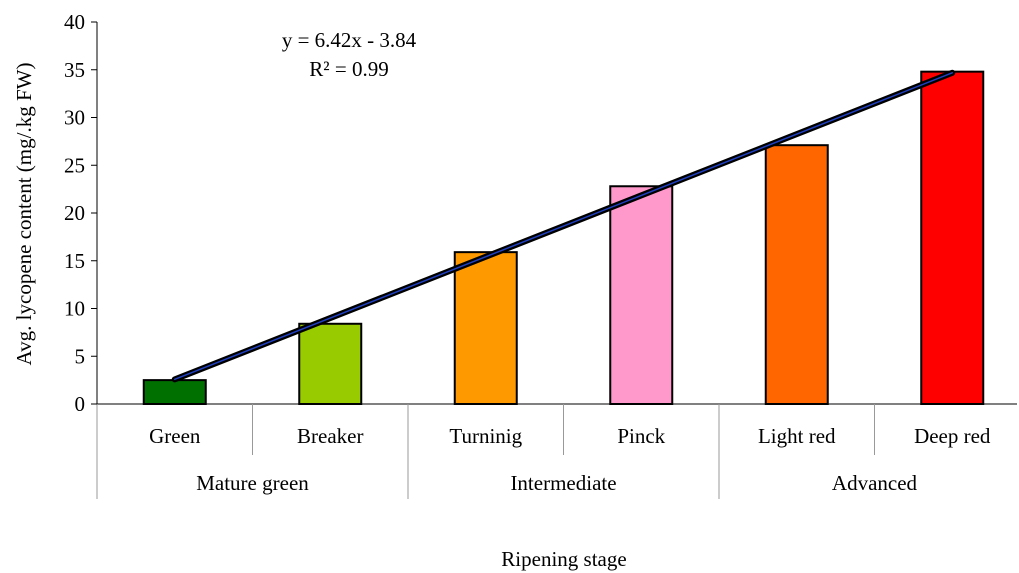 The height and width of the screenshot is (573, 1019). Describe the element at coordinates (330, 363) in the screenshot. I see `bar-breaker` at that location.